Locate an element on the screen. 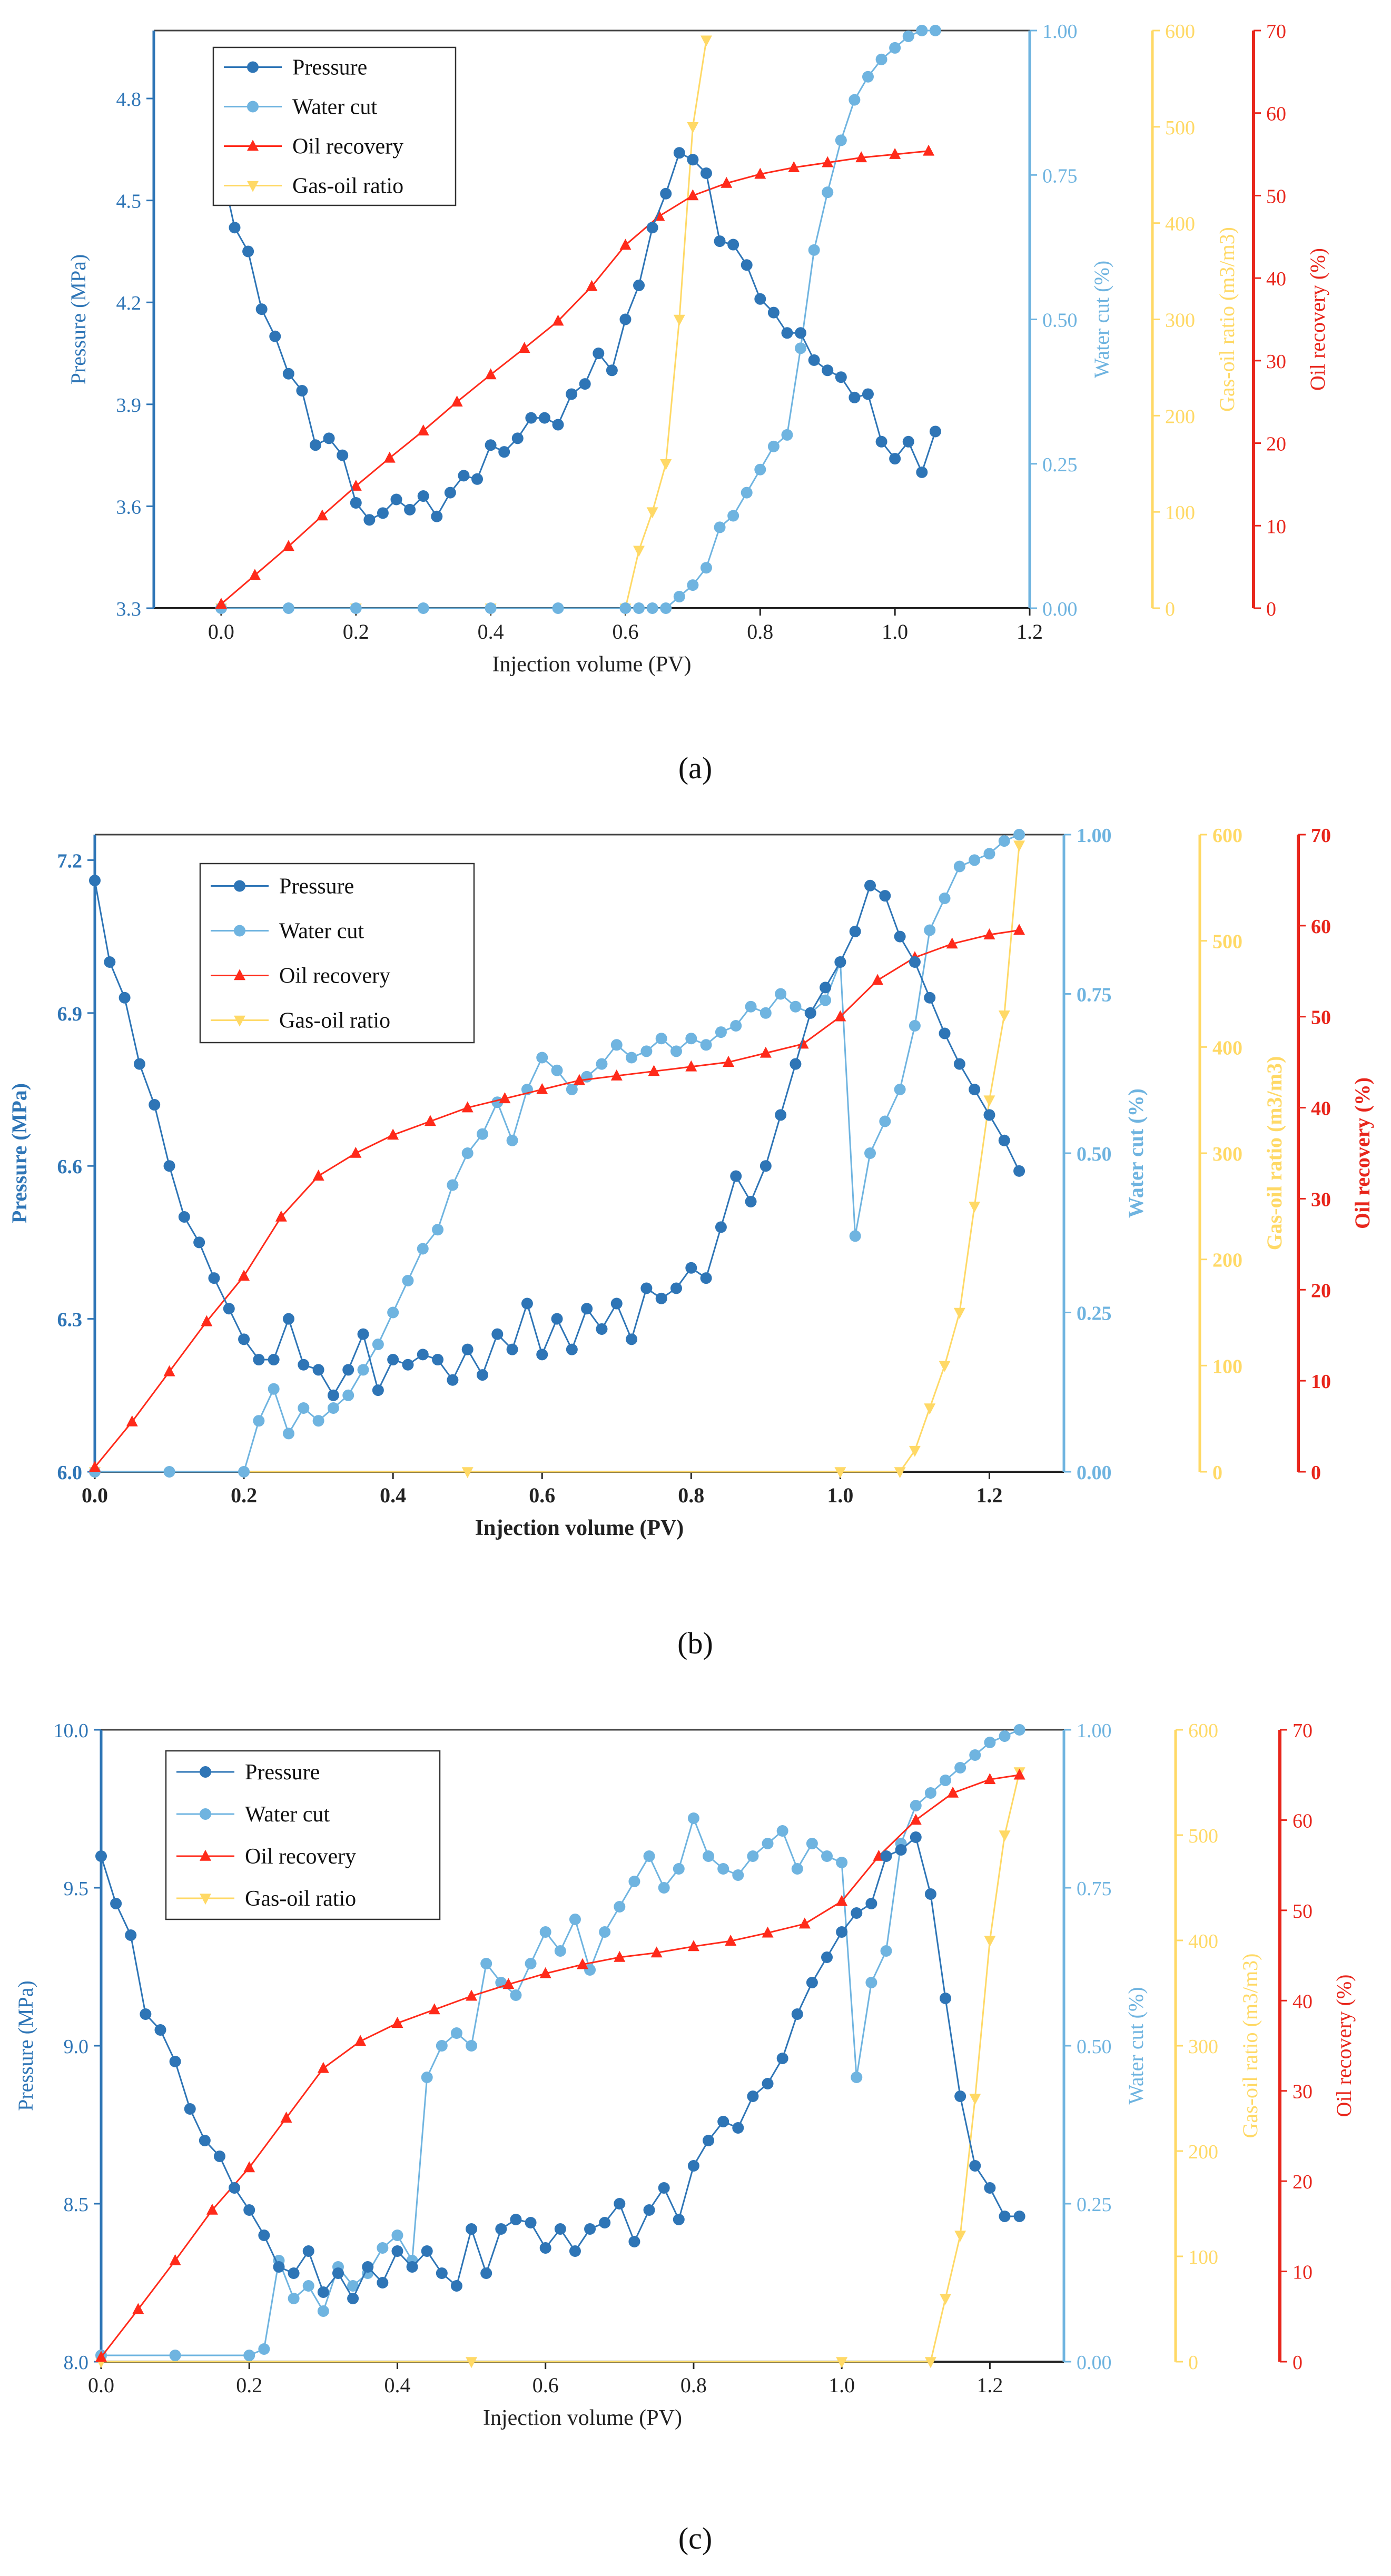  y-tick-label: 3.3 is located at coordinates (129, 609).